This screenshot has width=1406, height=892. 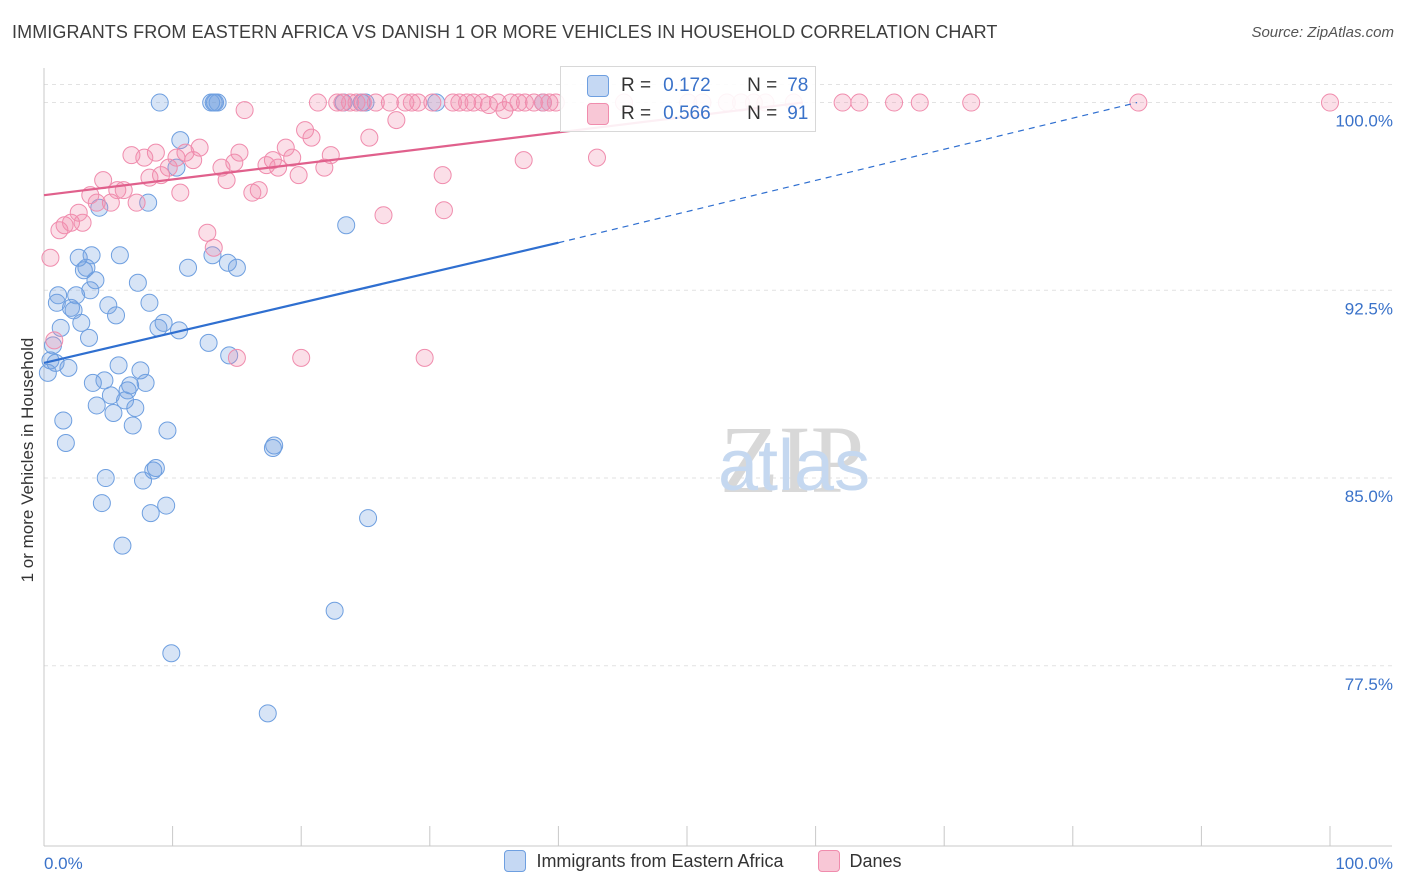 What do you see at coordinates (848, 172) in the screenshot?
I see `trend-line-blue-extension` at bounding box center [848, 172].